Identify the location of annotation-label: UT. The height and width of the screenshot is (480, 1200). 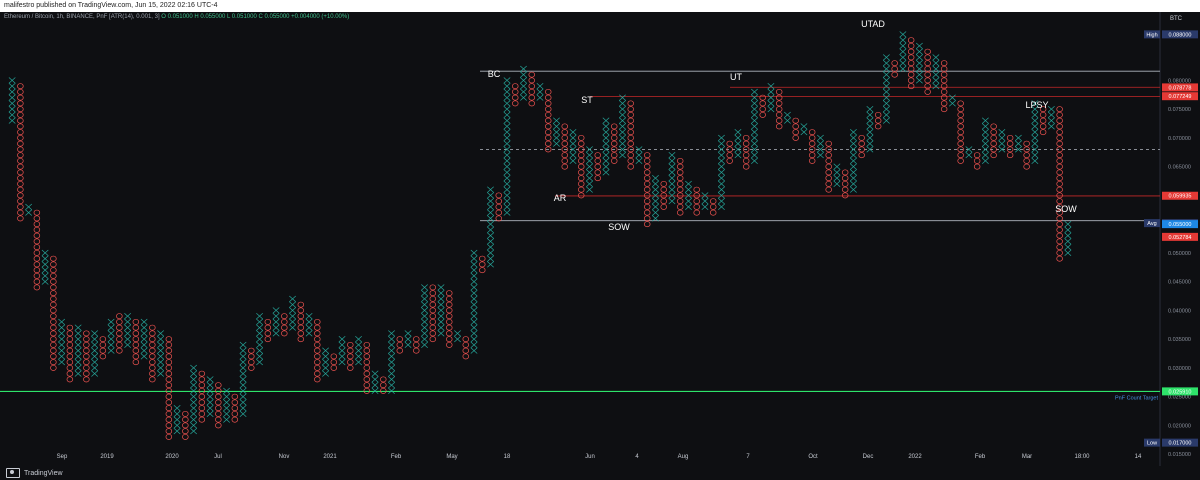
(736, 77).